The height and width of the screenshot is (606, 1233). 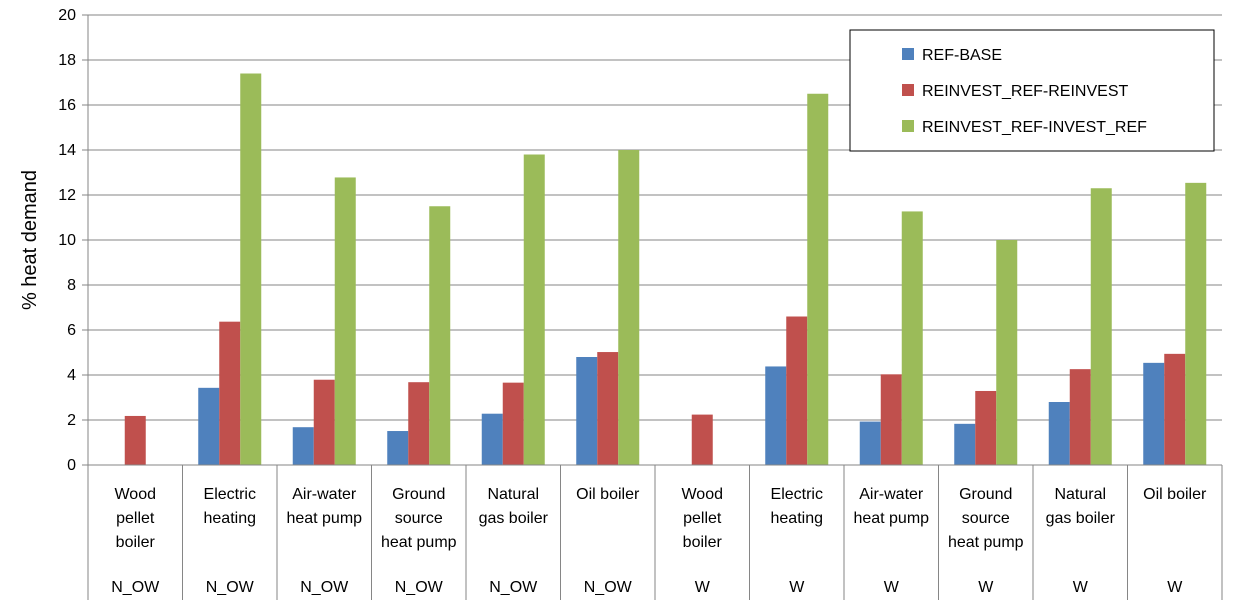 I want to click on y-tick-label: 2, so click(x=71, y=420).